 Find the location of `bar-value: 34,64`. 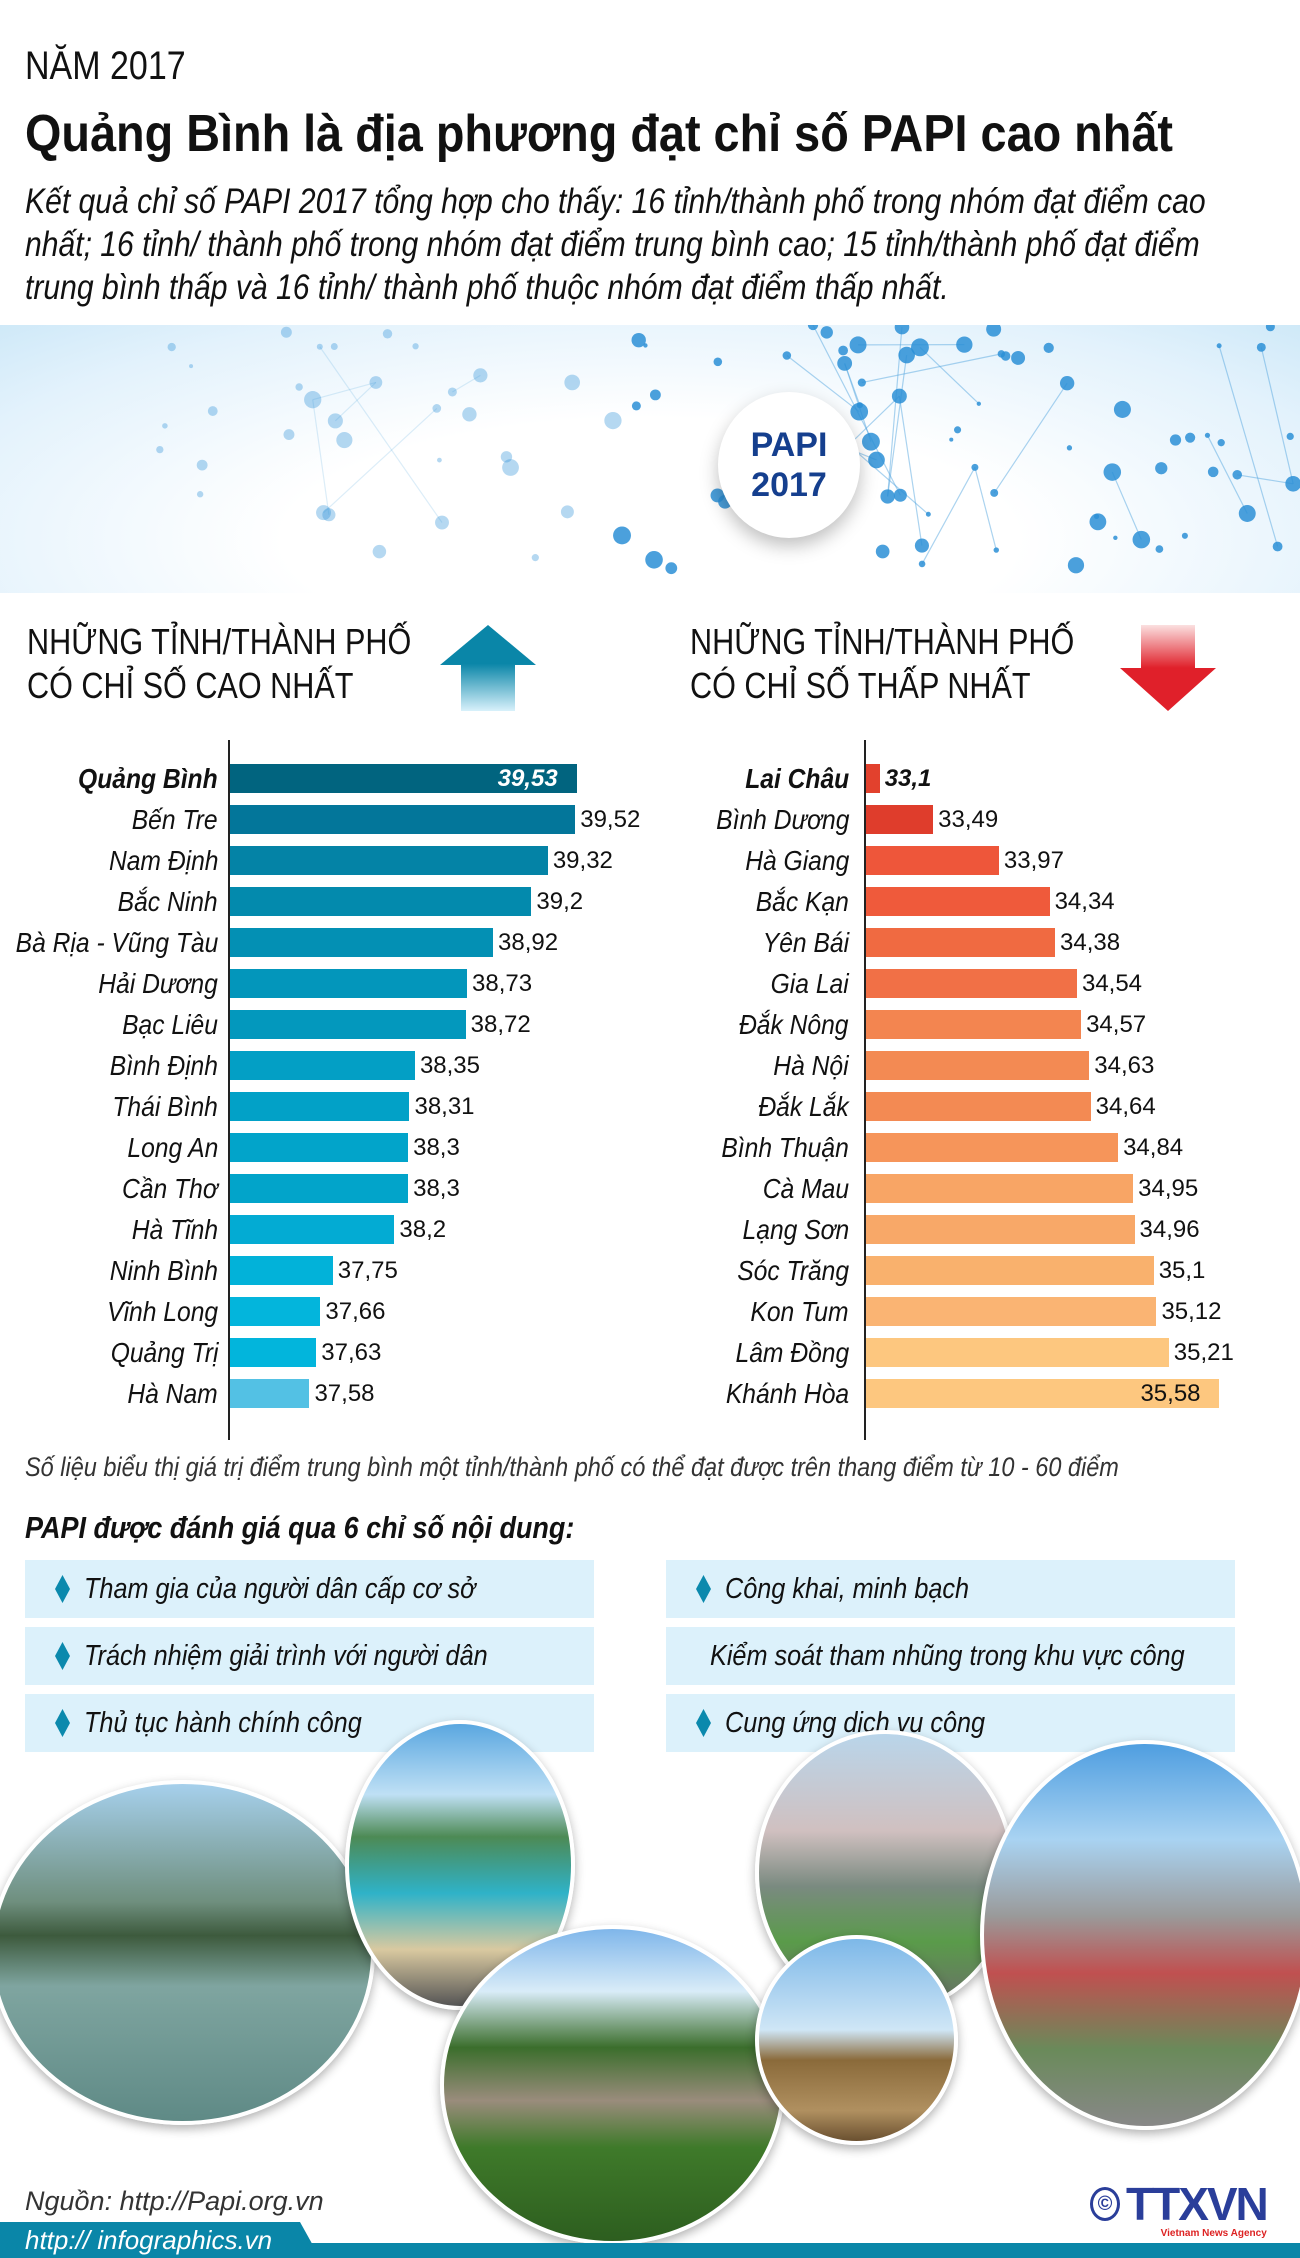

bar-value: 34,64 is located at coordinates (1125, 1106).